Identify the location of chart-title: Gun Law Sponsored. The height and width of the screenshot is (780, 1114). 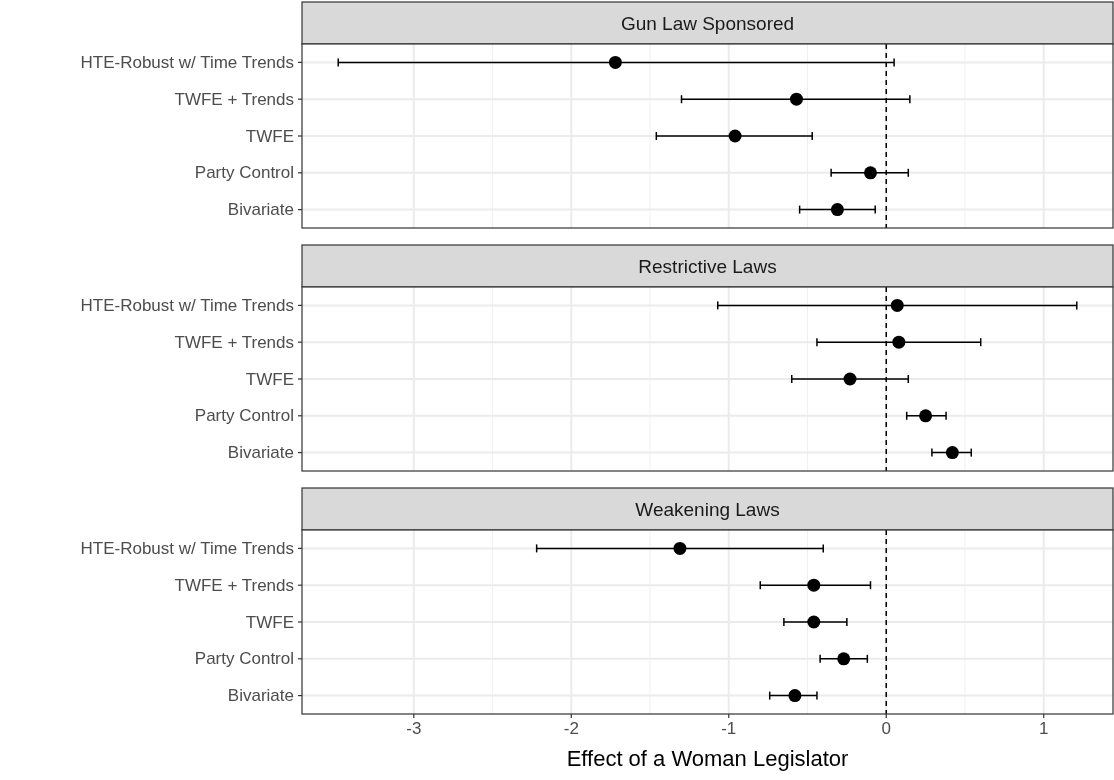
(707, 23).